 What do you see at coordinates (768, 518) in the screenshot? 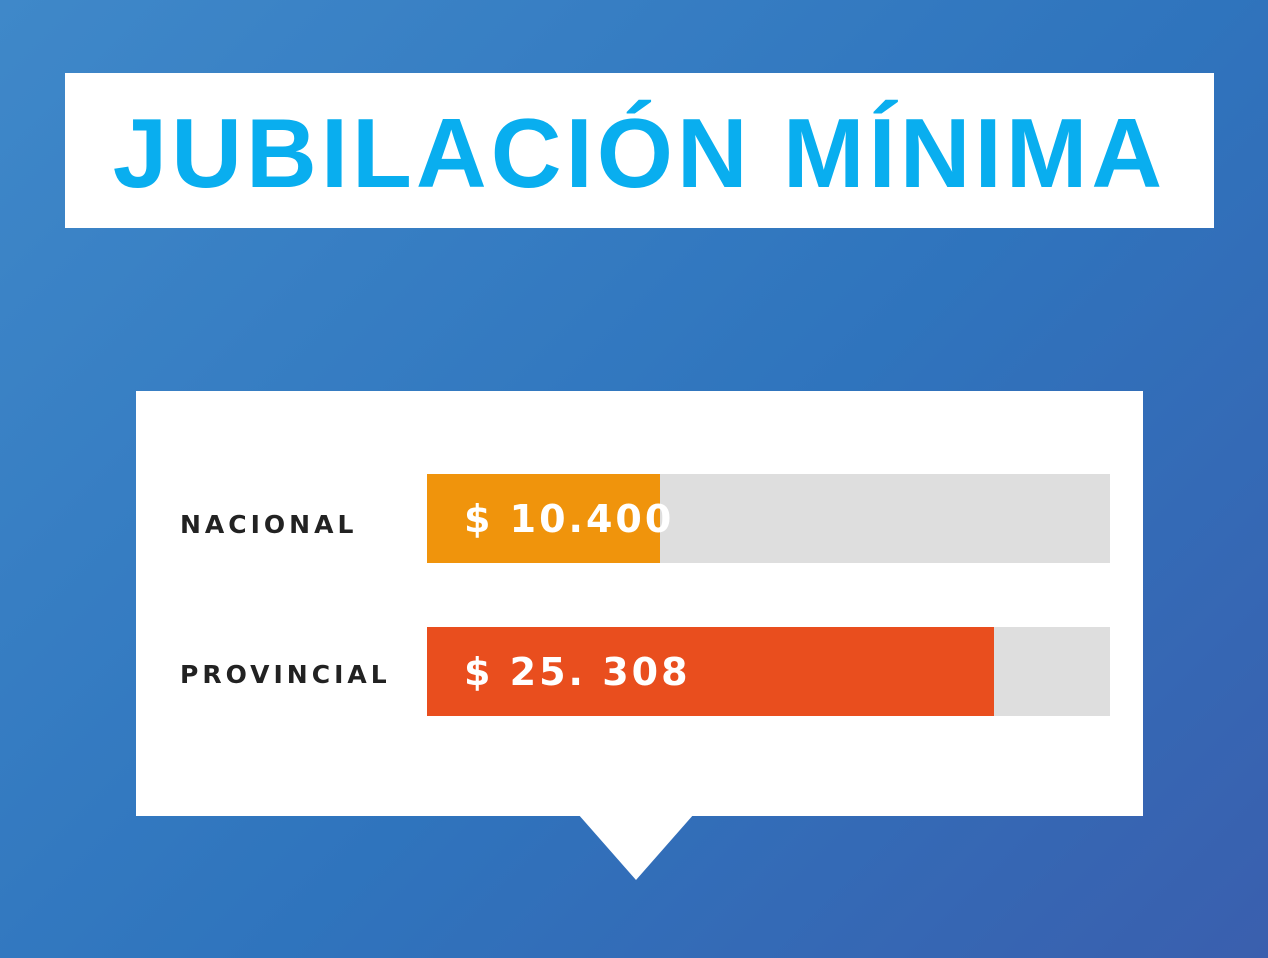
I see `bar-track-nacional: $ 10.400` at bounding box center [768, 518].